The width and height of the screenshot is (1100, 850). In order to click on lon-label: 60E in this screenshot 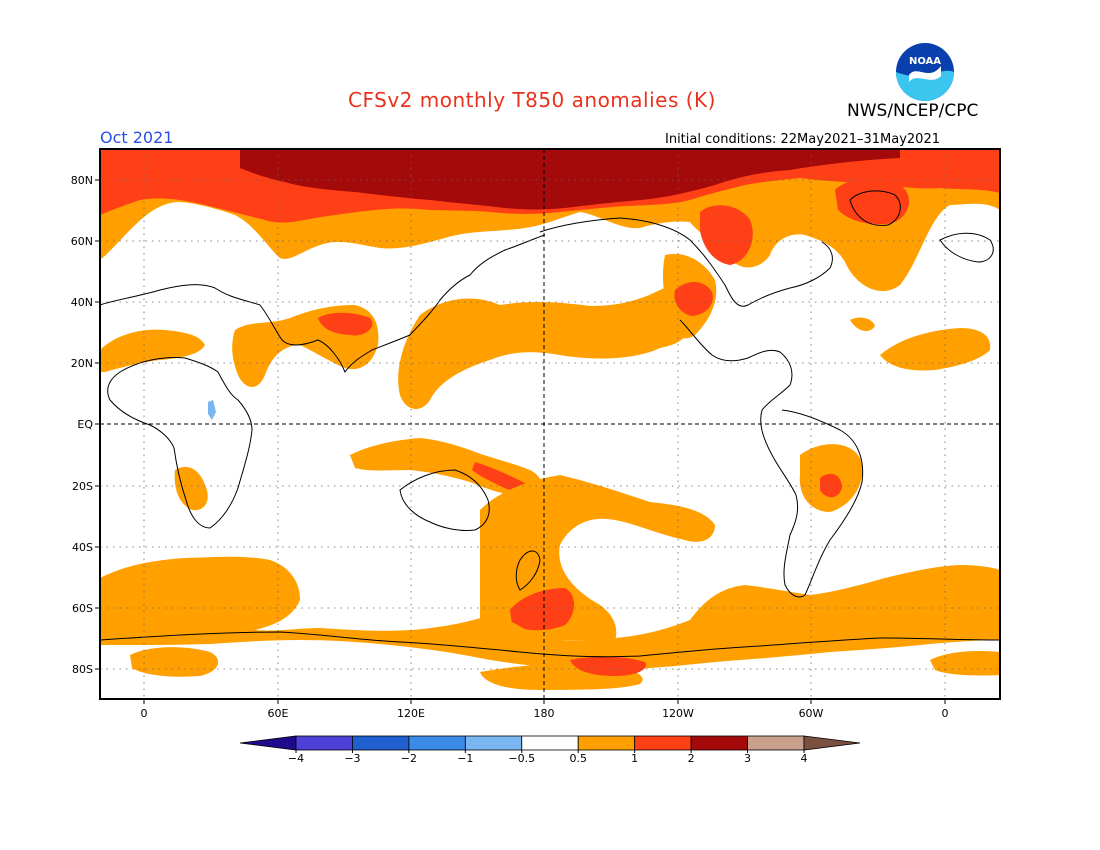, I will do `click(278, 713)`.